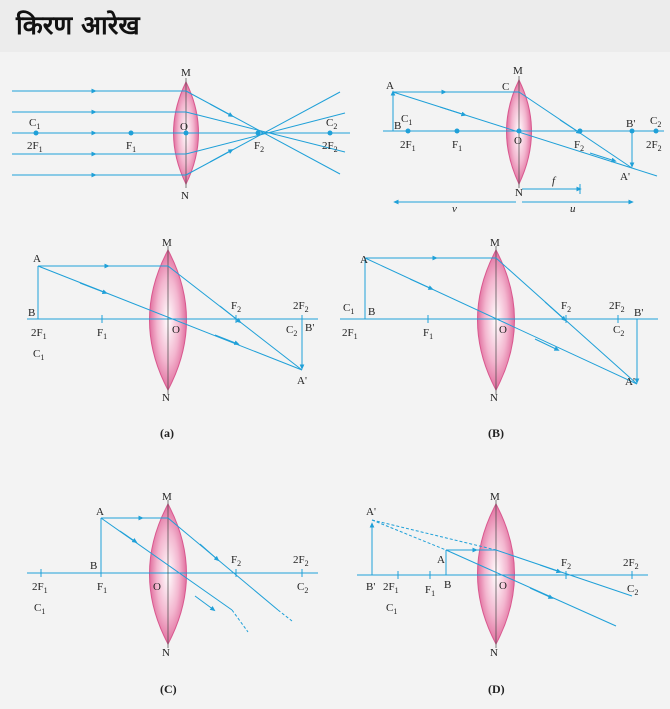 The width and height of the screenshot is (670, 709). What do you see at coordinates (505, 87) in the screenshot?
I see `label-C: C` at bounding box center [505, 87].